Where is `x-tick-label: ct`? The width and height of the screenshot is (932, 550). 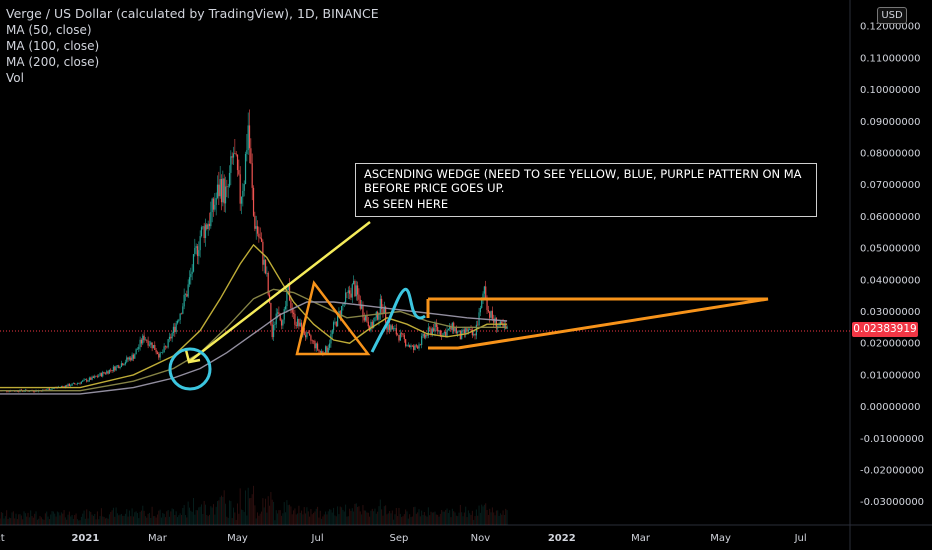 x-tick-label: ct is located at coordinates (2, 538).